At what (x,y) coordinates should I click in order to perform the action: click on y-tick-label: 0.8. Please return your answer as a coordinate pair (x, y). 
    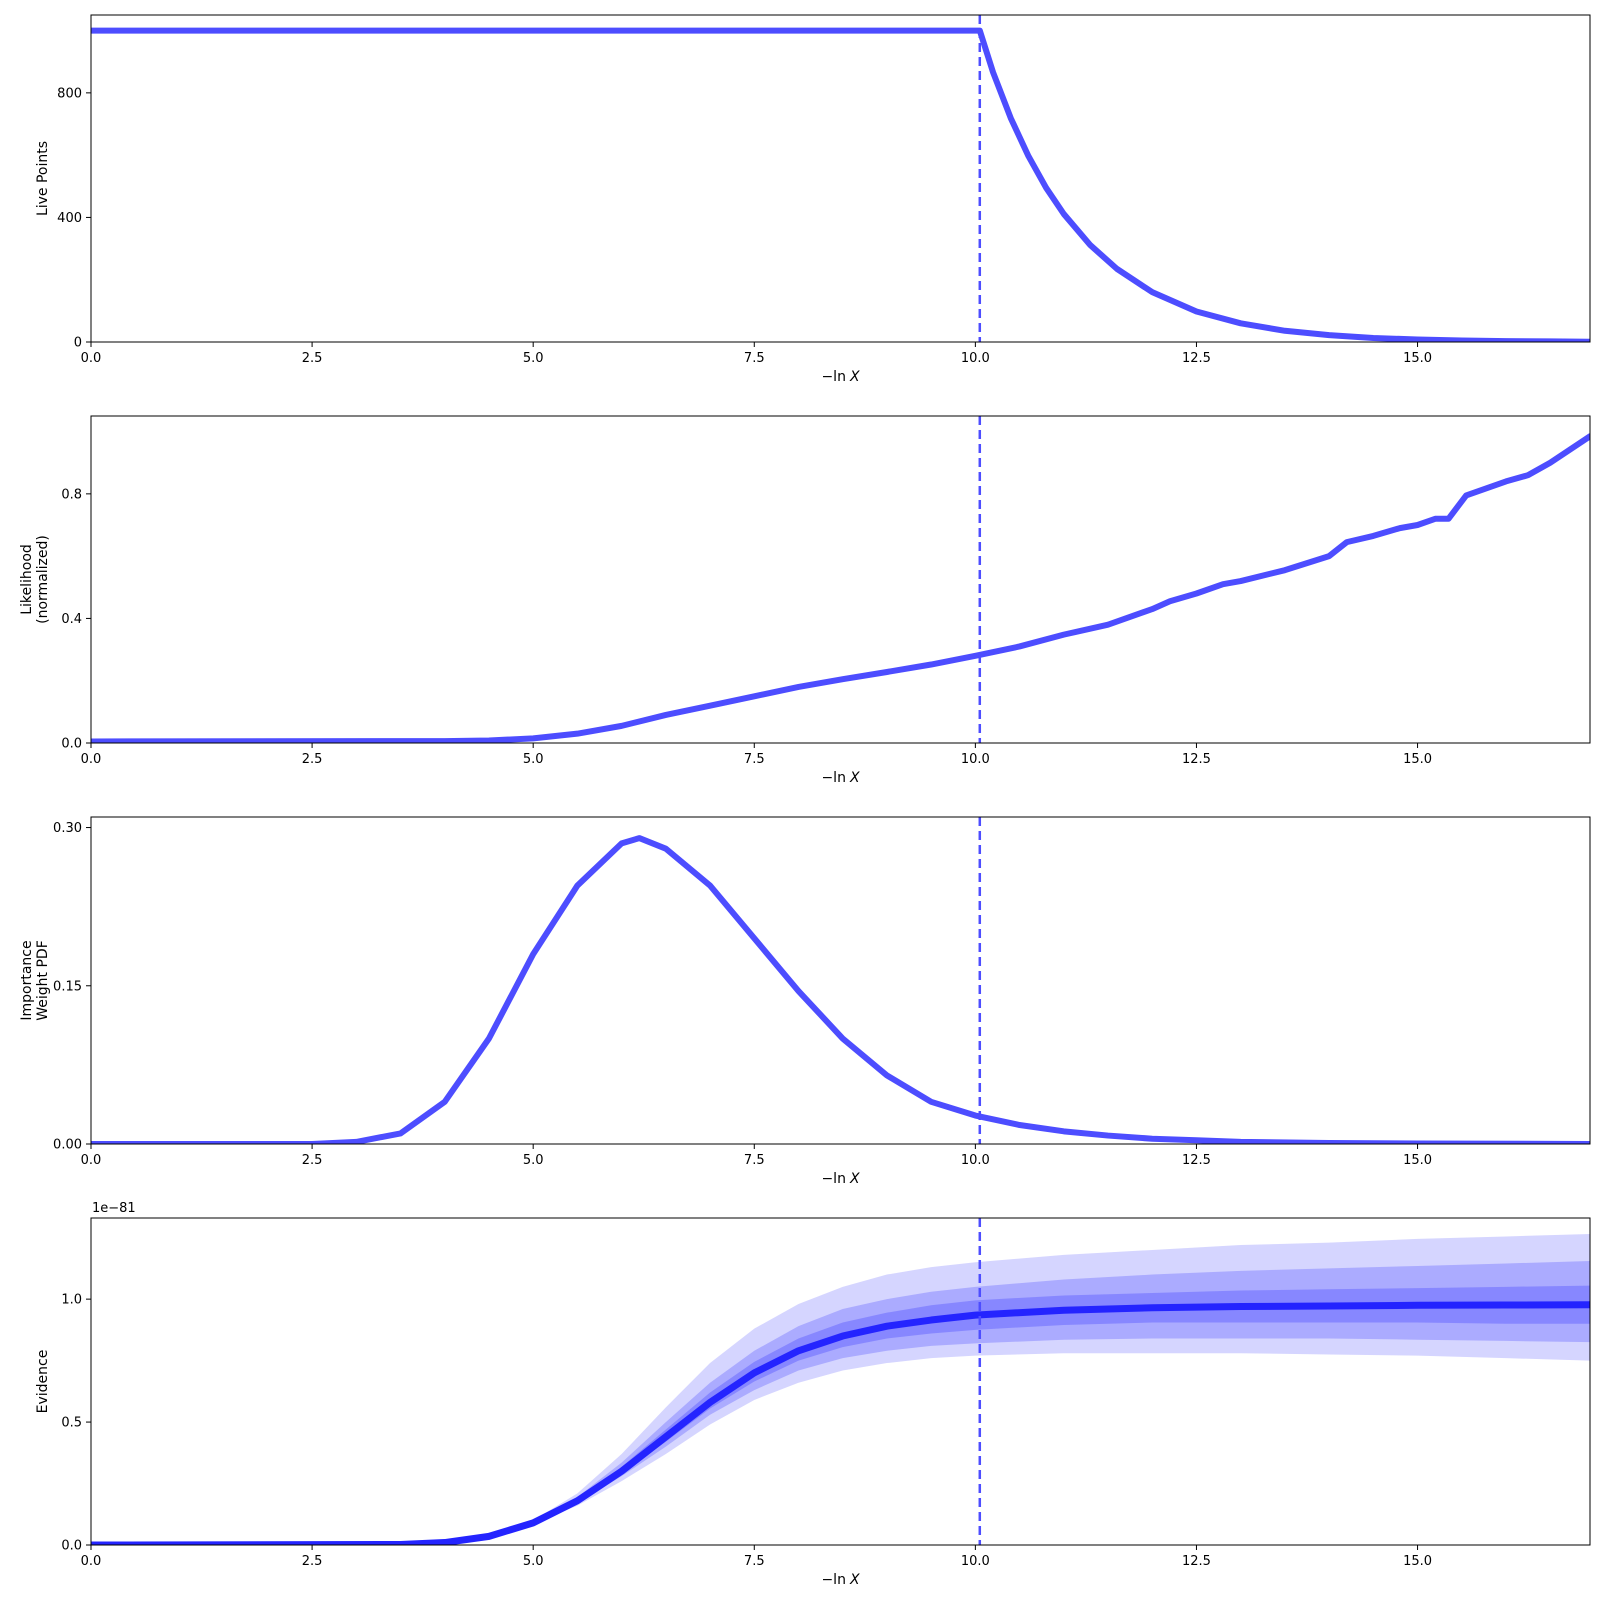
    Looking at the image, I should click on (71, 494).